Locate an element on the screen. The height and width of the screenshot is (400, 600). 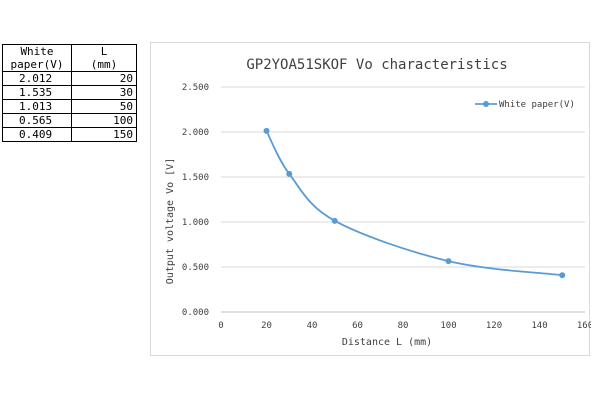
voltage-cell: 0.409 is located at coordinates (37, 134).